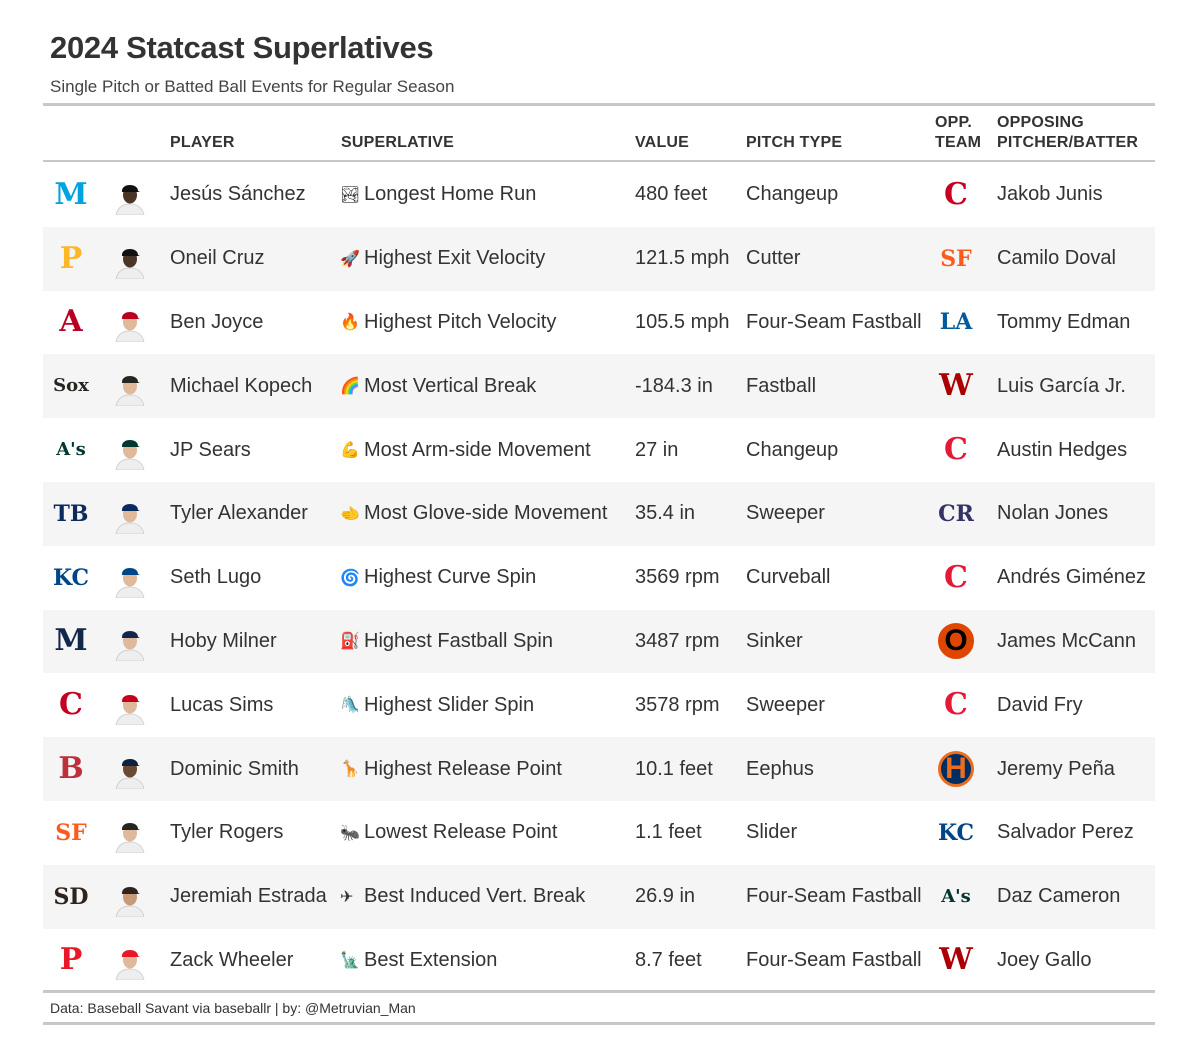 The height and width of the screenshot is (1057, 1200). Describe the element at coordinates (455, 258) in the screenshot. I see `superlative-text: Highest Exit Velocity` at that location.